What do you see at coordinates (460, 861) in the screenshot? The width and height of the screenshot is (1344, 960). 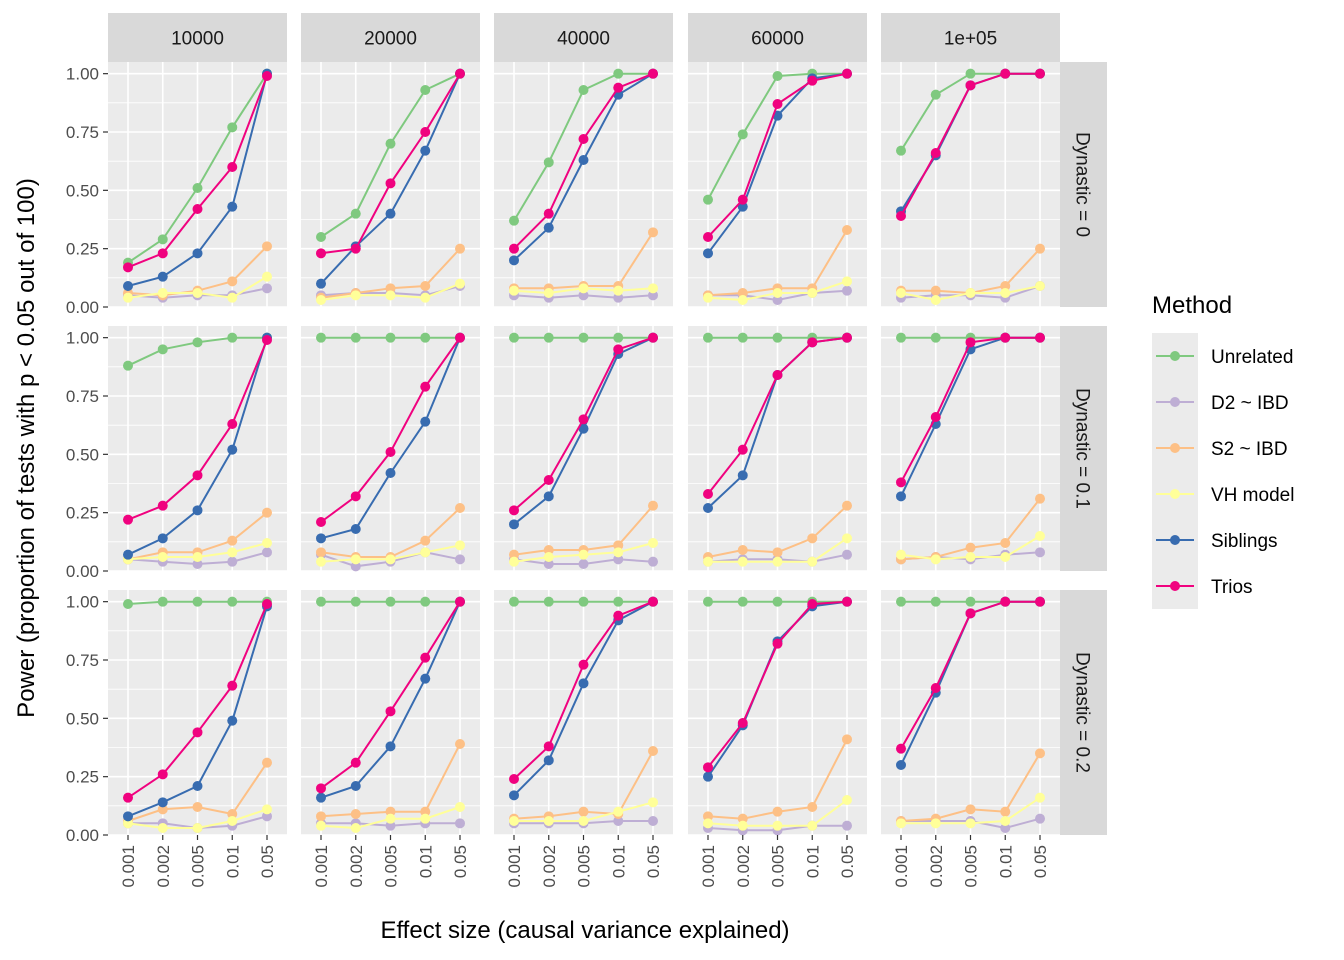 I see `x-tick-label: 0.05` at bounding box center [460, 861].